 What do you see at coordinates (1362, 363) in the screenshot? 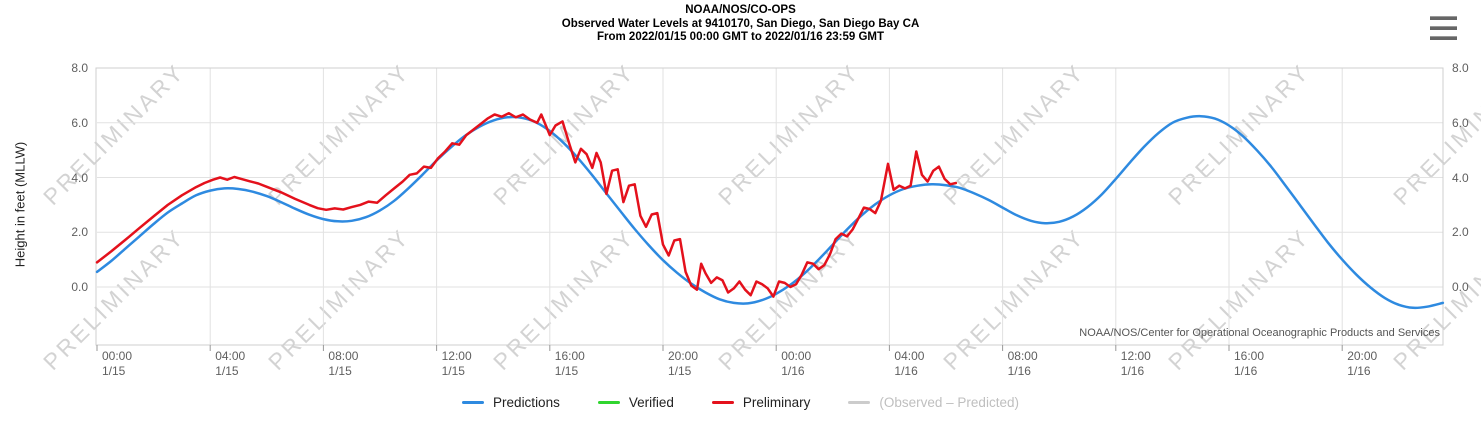
I see `x-tick-label: 20:00 1/16` at bounding box center [1362, 363].